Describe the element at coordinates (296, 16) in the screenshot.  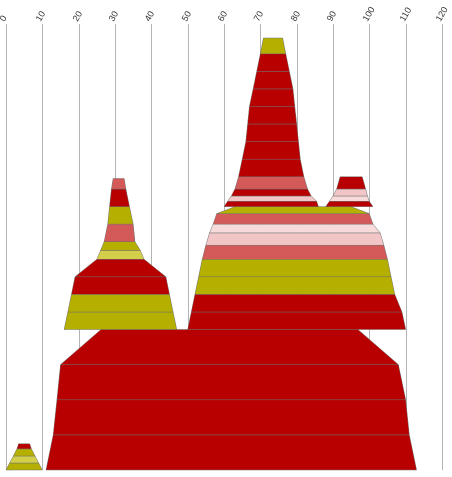
I see `x-tick-label: 80` at that location.